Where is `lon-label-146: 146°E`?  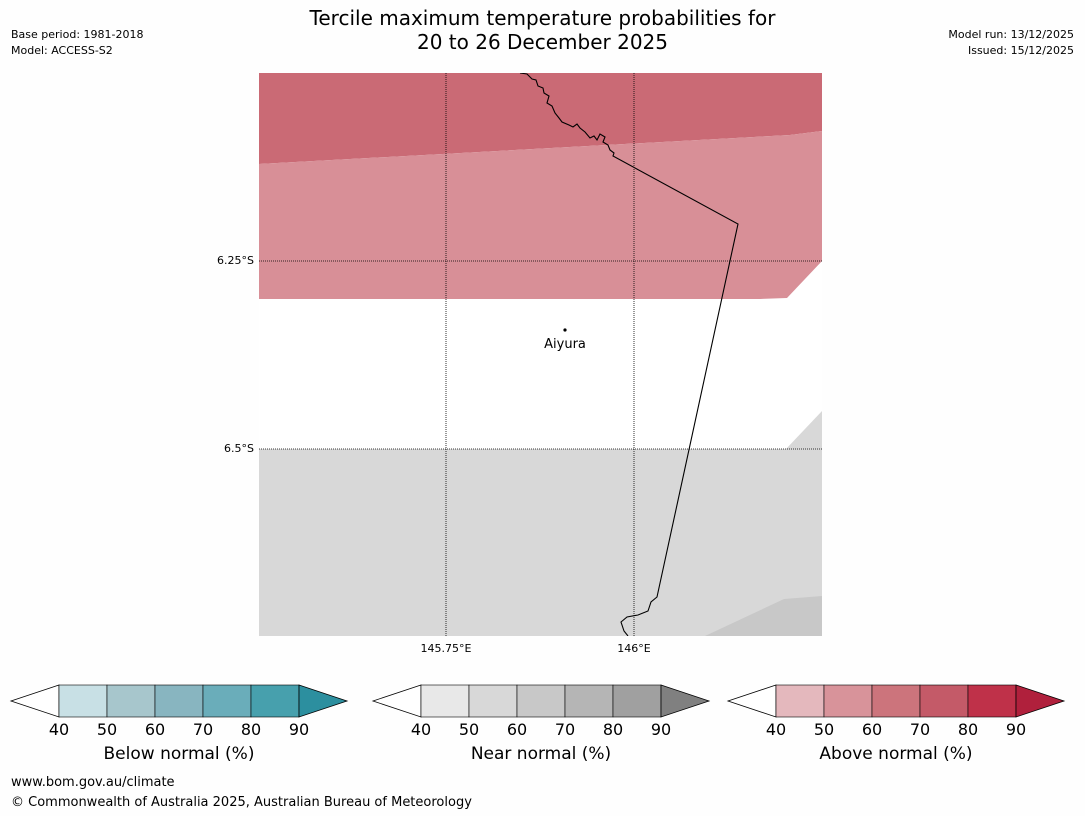
lon-label-146: 146°E is located at coordinates (634, 648).